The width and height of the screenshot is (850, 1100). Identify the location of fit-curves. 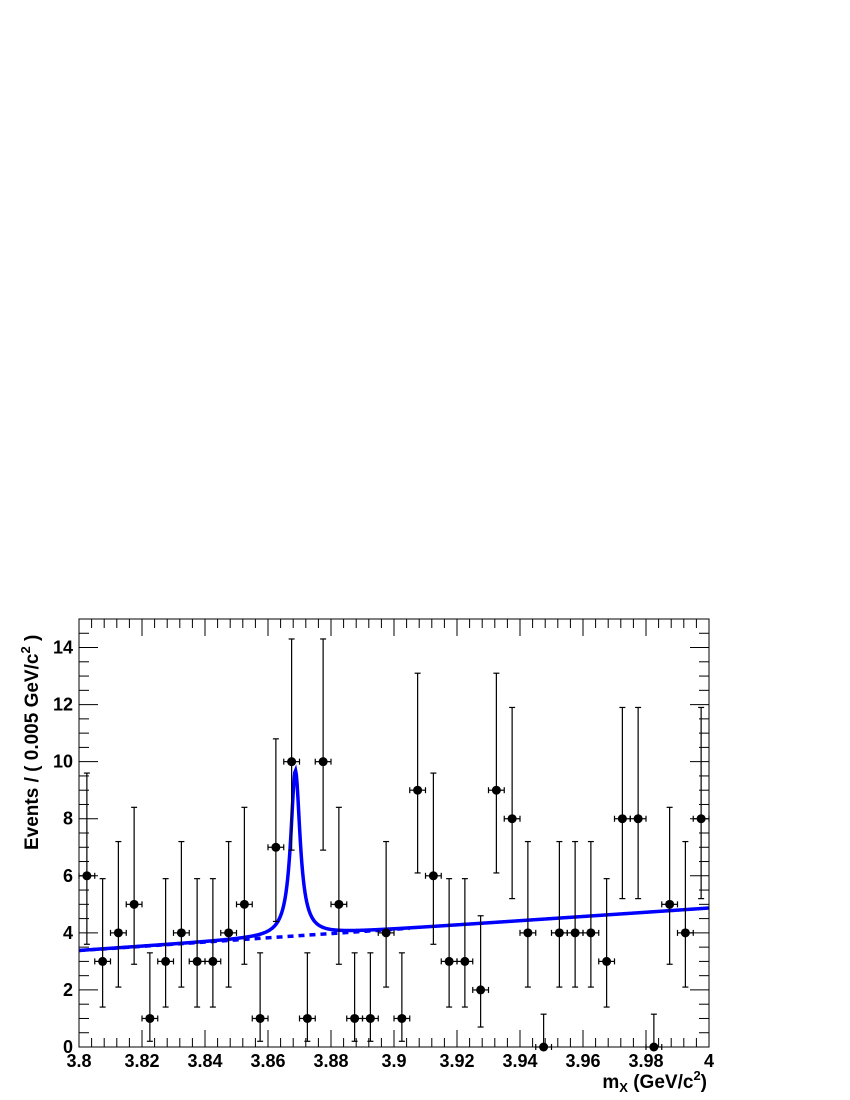
(394, 858).